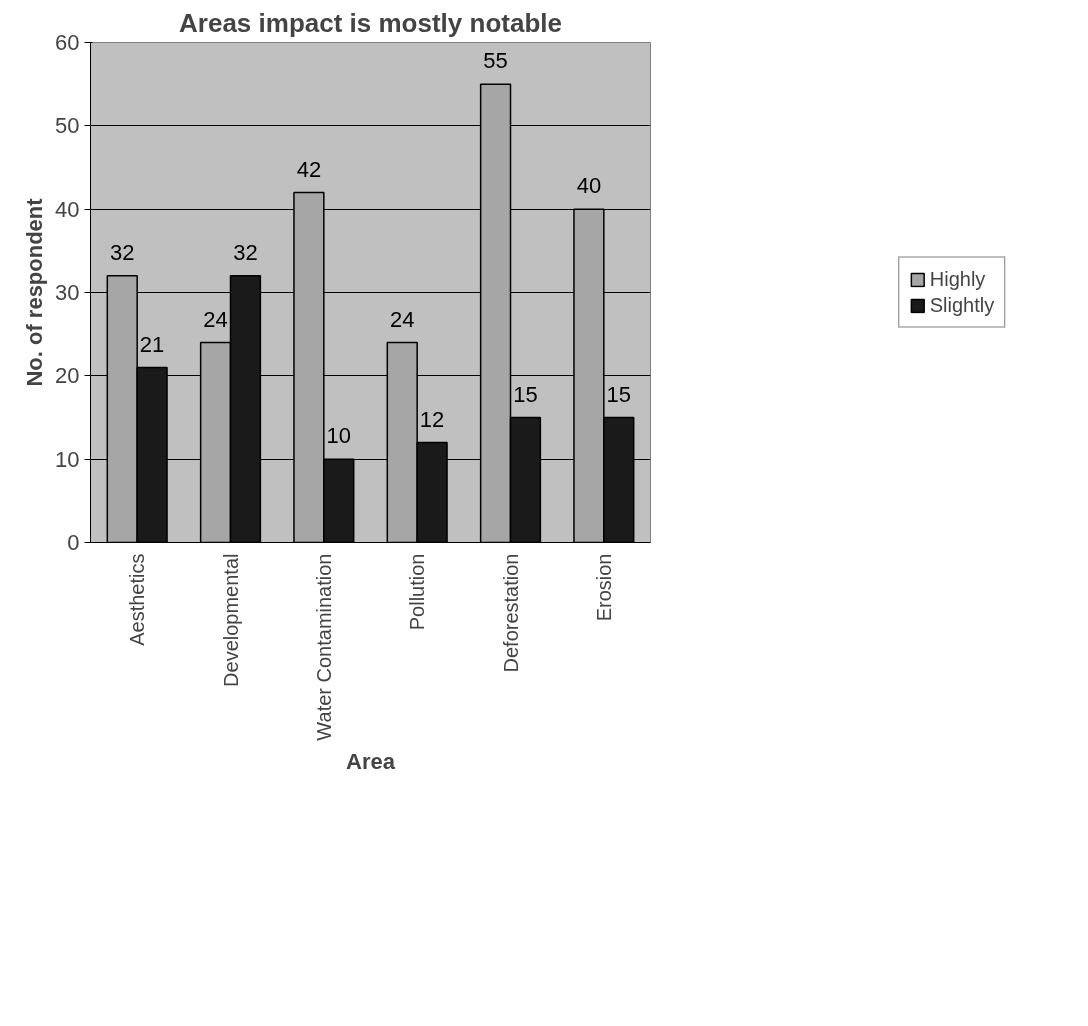 The width and height of the screenshot is (1088, 1026). What do you see at coordinates (67, 42) in the screenshot?
I see `y-tick-label: 60` at bounding box center [67, 42].